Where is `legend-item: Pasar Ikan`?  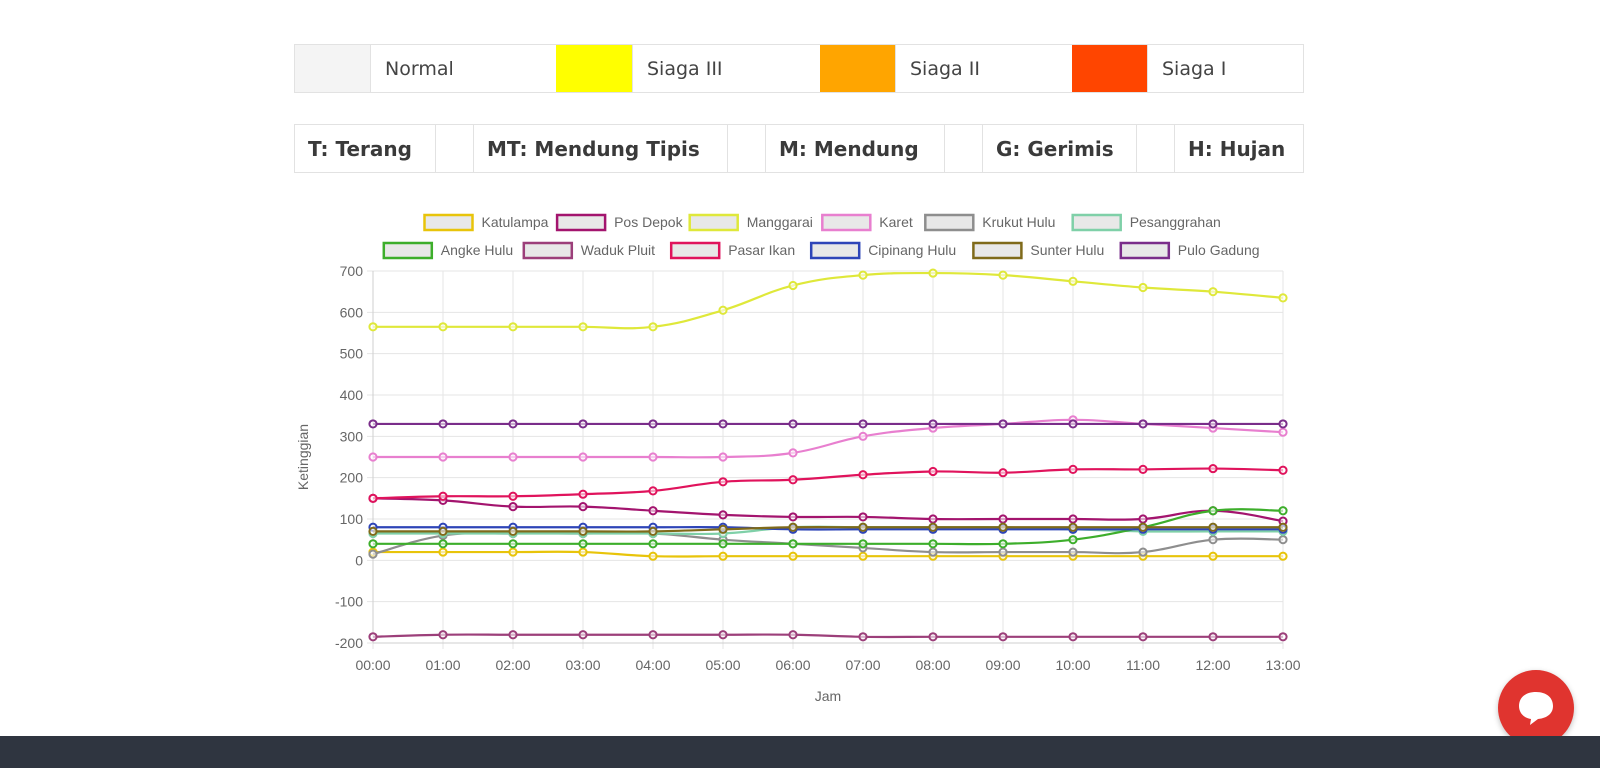
legend-item: Pasar Ikan is located at coordinates (732, 250).